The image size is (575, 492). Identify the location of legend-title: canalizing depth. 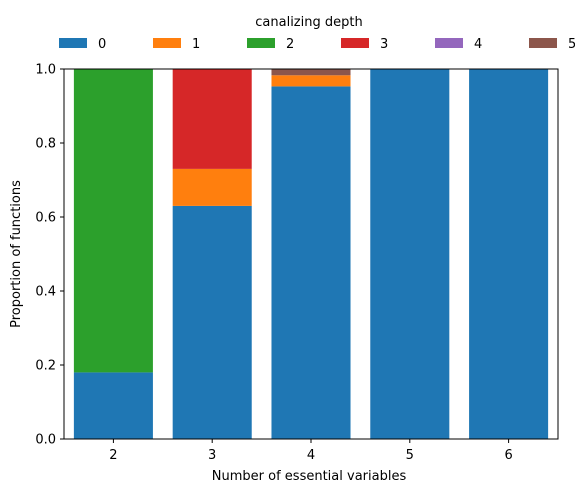
(308, 22).